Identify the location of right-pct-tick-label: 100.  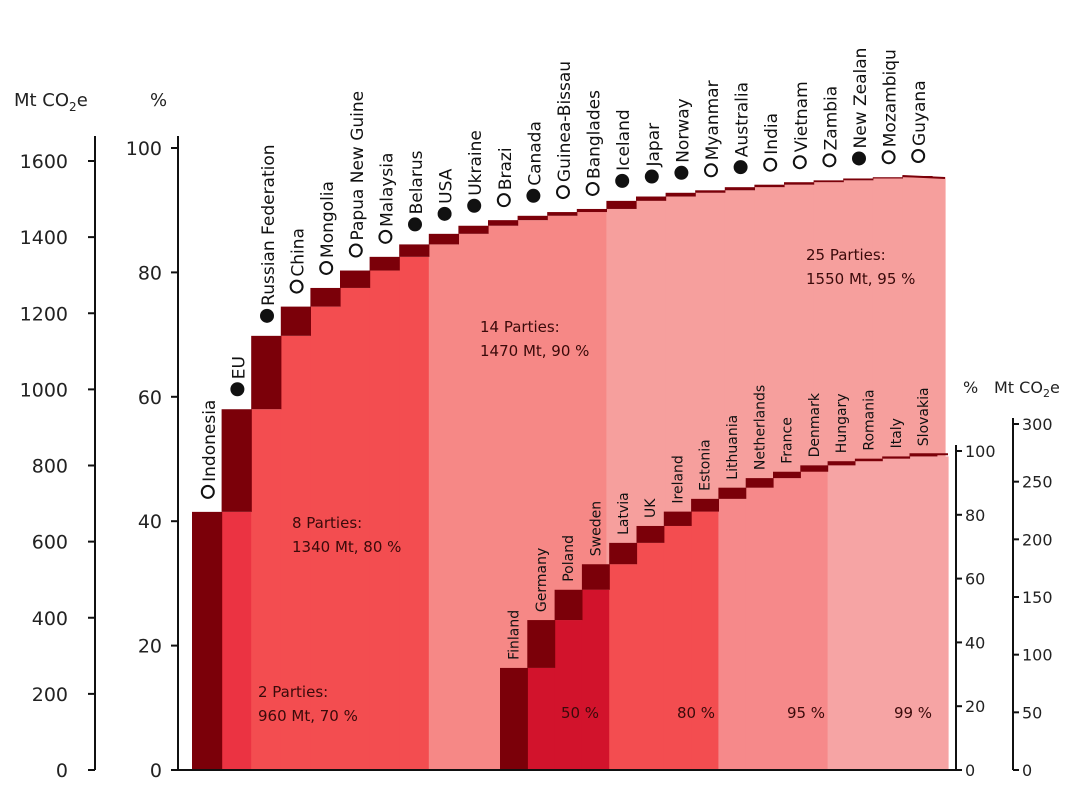
(980, 451).